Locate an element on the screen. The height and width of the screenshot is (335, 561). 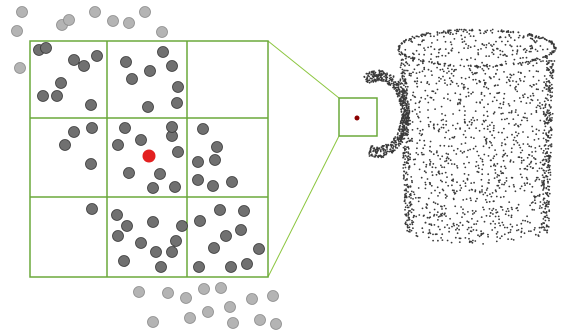
query-point is located at coordinates (149, 156).